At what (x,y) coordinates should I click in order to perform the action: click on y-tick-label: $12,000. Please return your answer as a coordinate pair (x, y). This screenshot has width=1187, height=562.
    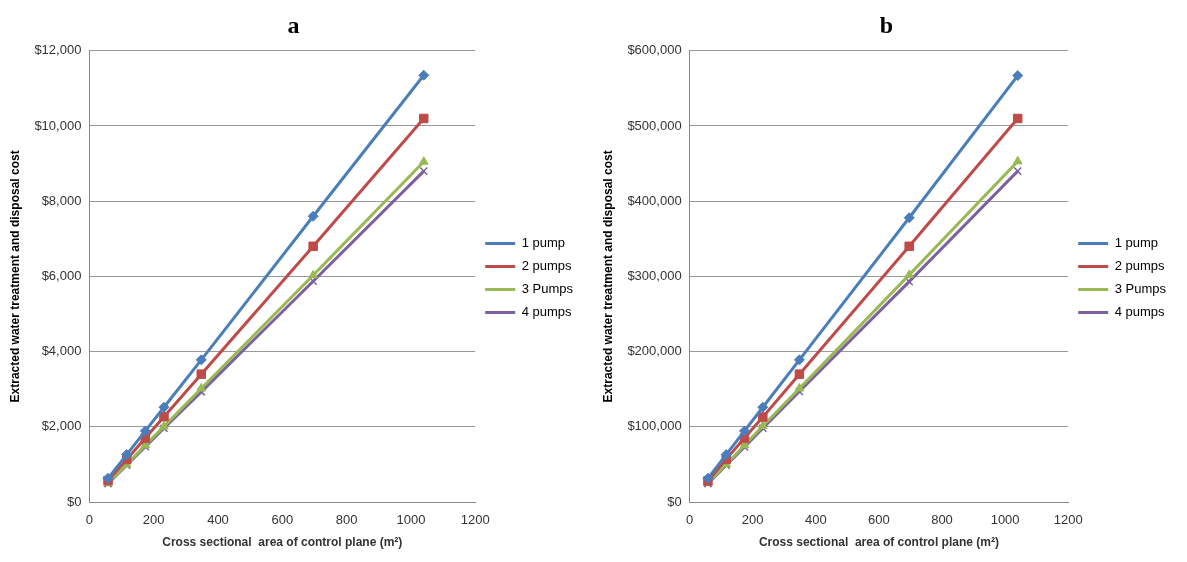
    Looking at the image, I should click on (58, 50).